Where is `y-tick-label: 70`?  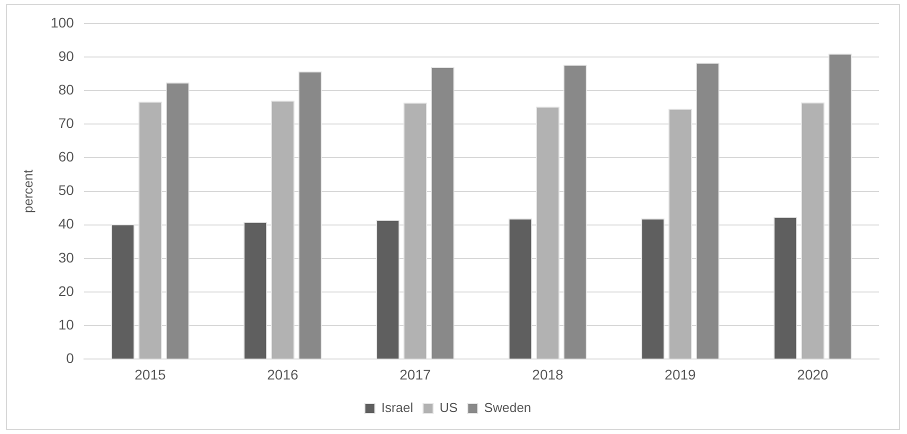 y-tick-label: 70 is located at coordinates (66, 123).